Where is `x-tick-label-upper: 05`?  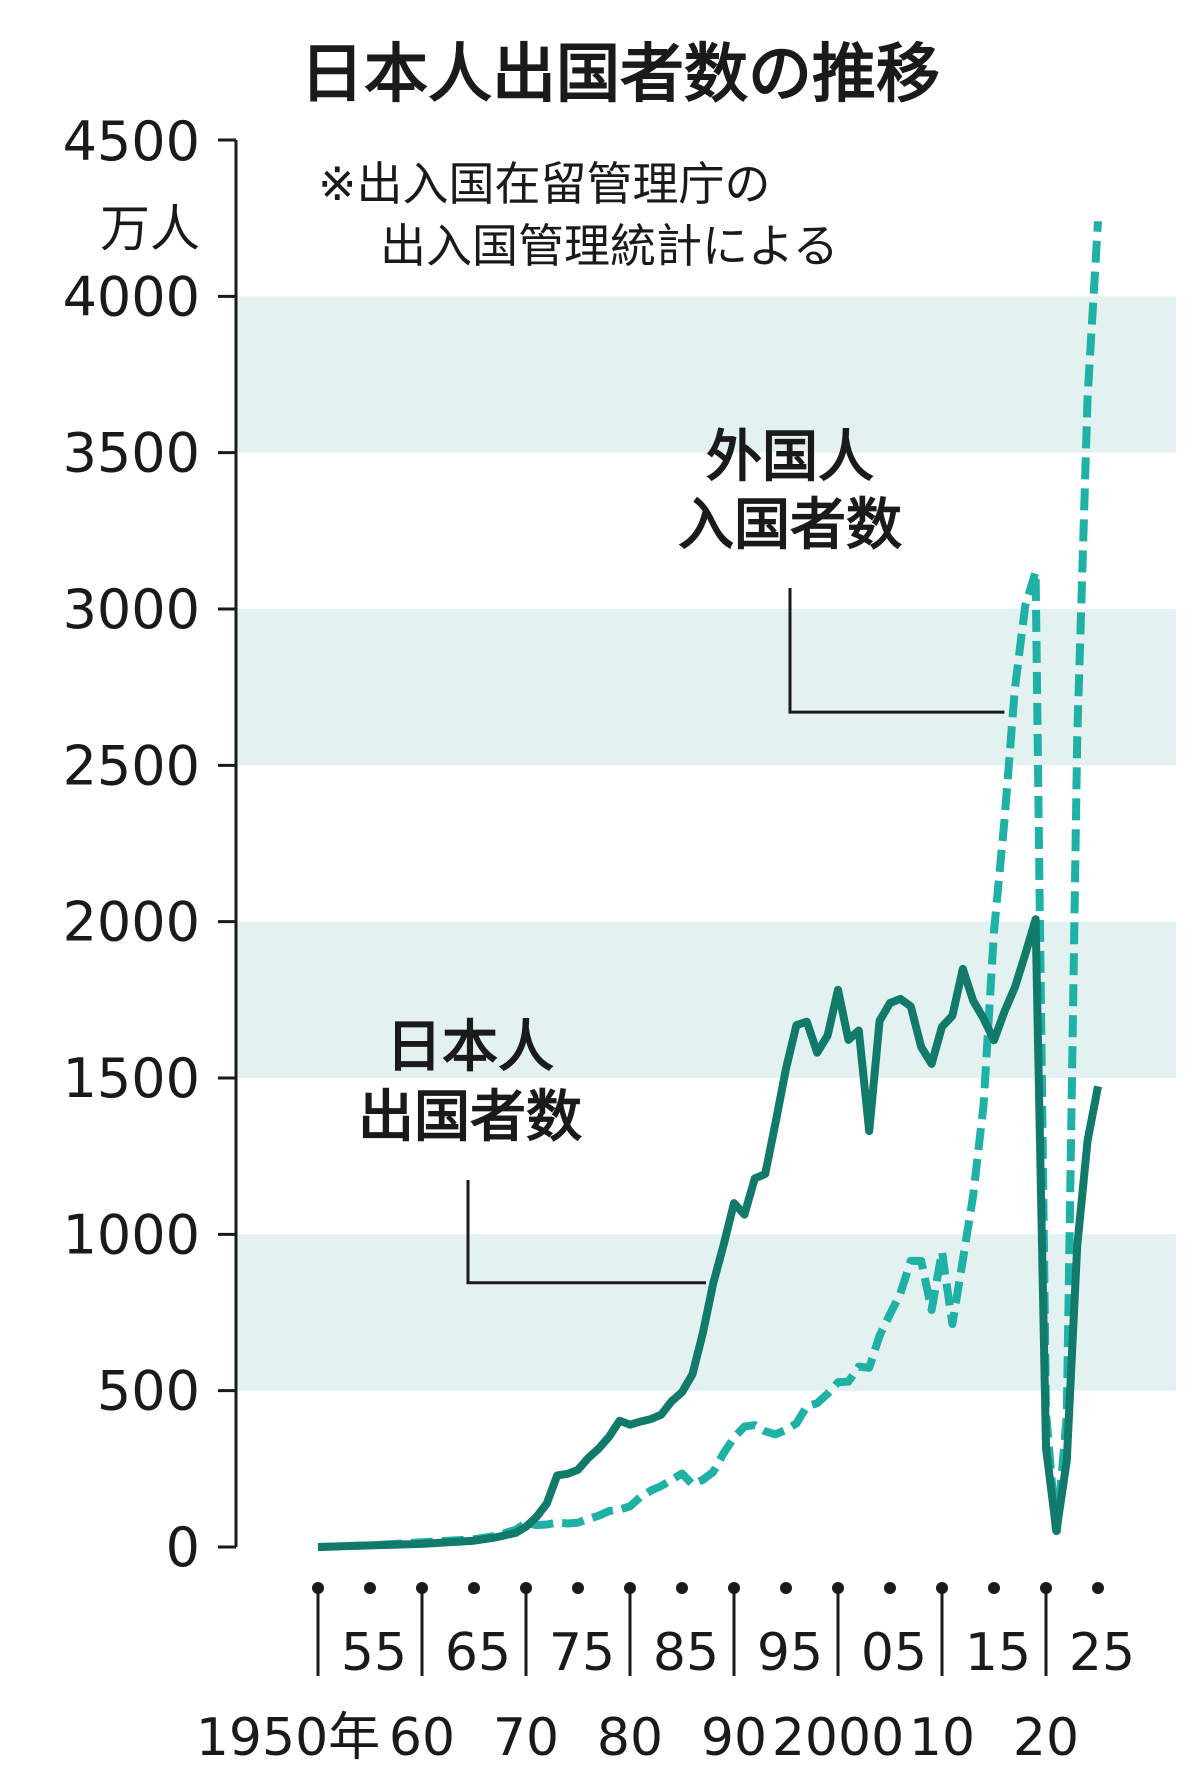 x-tick-label-upper: 05 is located at coordinates (894, 1653).